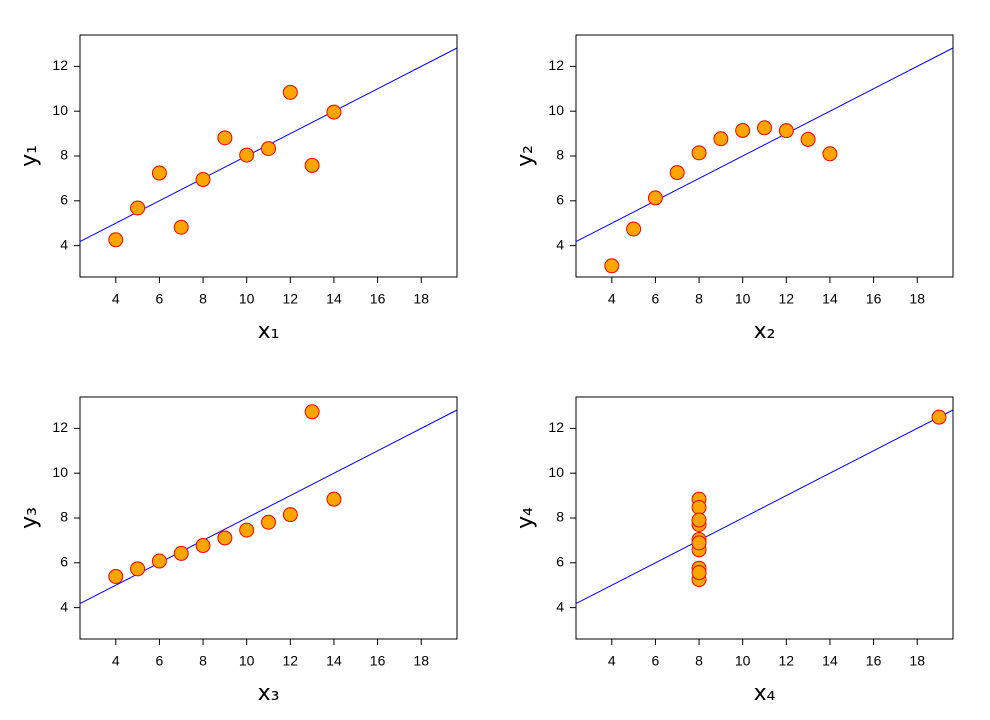 This screenshot has height=720, width=990. What do you see at coordinates (525, 156) in the screenshot?
I see `y-axis-label: y₂` at bounding box center [525, 156].